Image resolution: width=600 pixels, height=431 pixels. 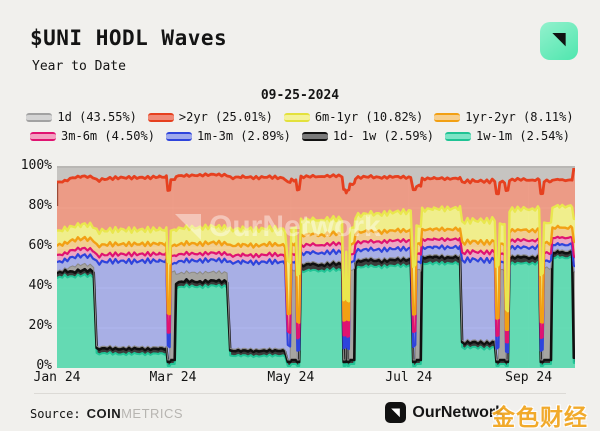 What do you see at coordinates (43, 136) in the screenshot?
I see `legend-swatch-3m-6m` at bounding box center [43, 136].